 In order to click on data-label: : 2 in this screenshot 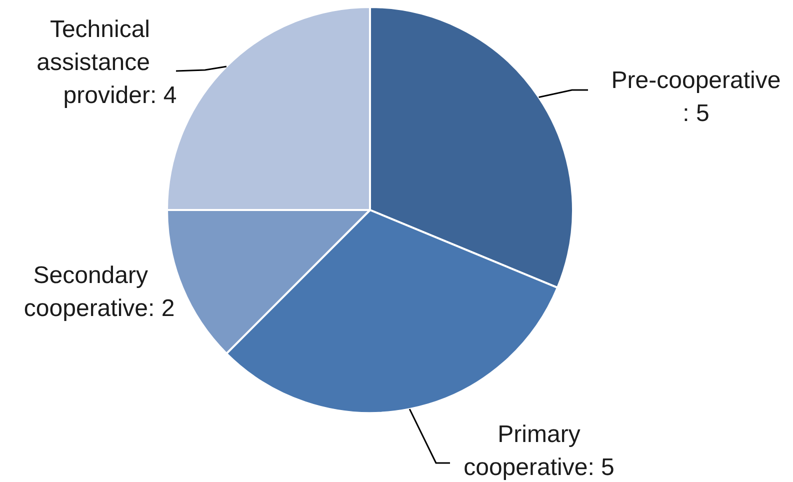, I will do `click(161, 308)`.